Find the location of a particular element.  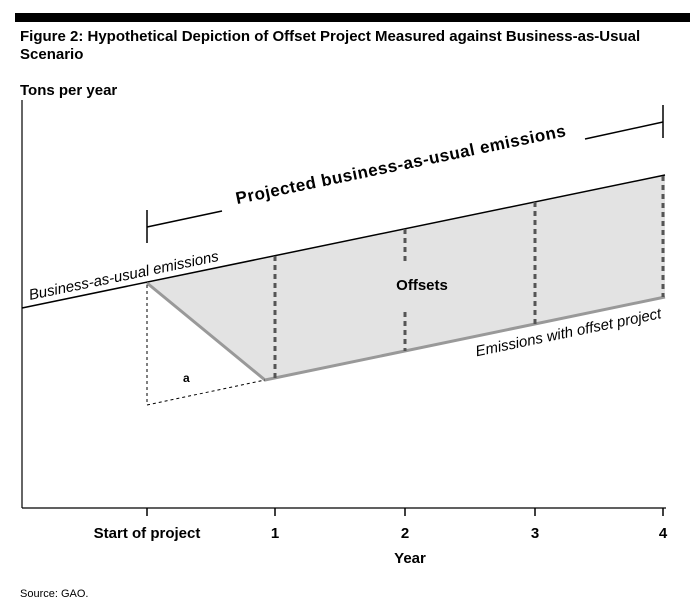

source: Source: GAO. is located at coordinates (54, 594).